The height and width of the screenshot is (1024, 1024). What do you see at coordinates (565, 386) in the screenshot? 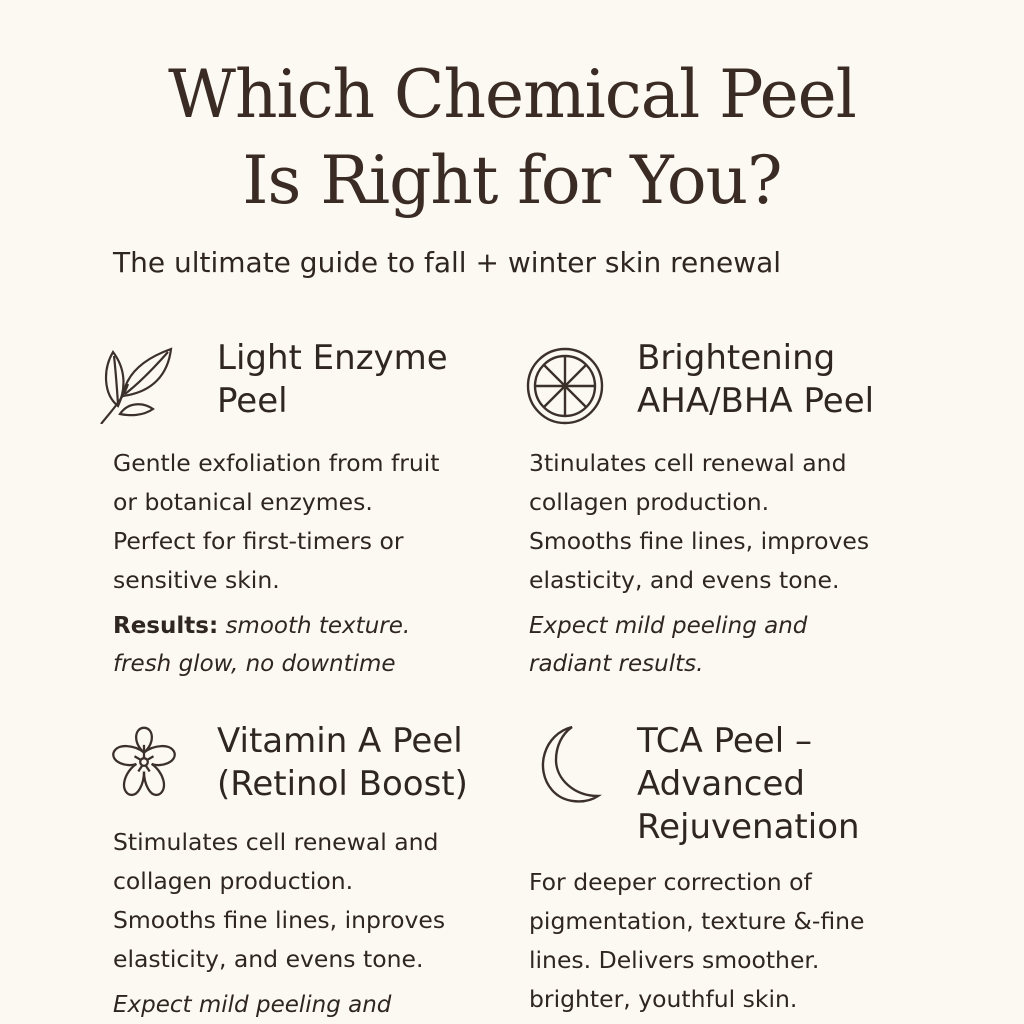
I see `citrus-slice-icon` at bounding box center [565, 386].